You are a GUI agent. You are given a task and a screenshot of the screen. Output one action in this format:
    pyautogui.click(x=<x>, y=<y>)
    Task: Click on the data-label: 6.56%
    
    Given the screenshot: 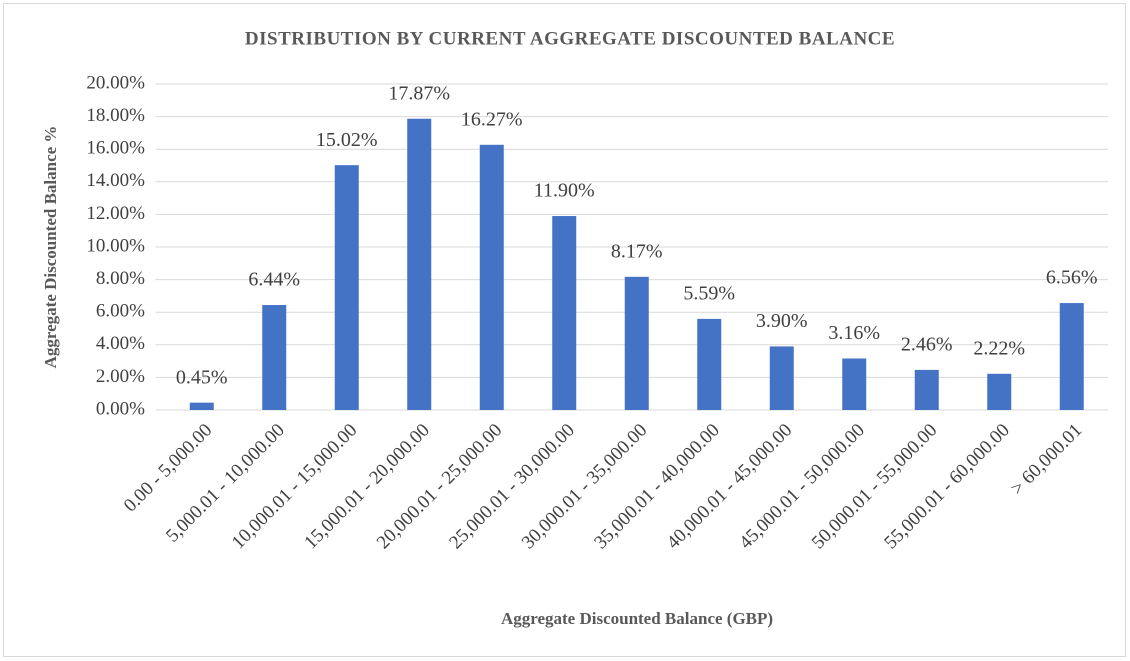 What is the action you would take?
    pyautogui.click(x=1072, y=278)
    